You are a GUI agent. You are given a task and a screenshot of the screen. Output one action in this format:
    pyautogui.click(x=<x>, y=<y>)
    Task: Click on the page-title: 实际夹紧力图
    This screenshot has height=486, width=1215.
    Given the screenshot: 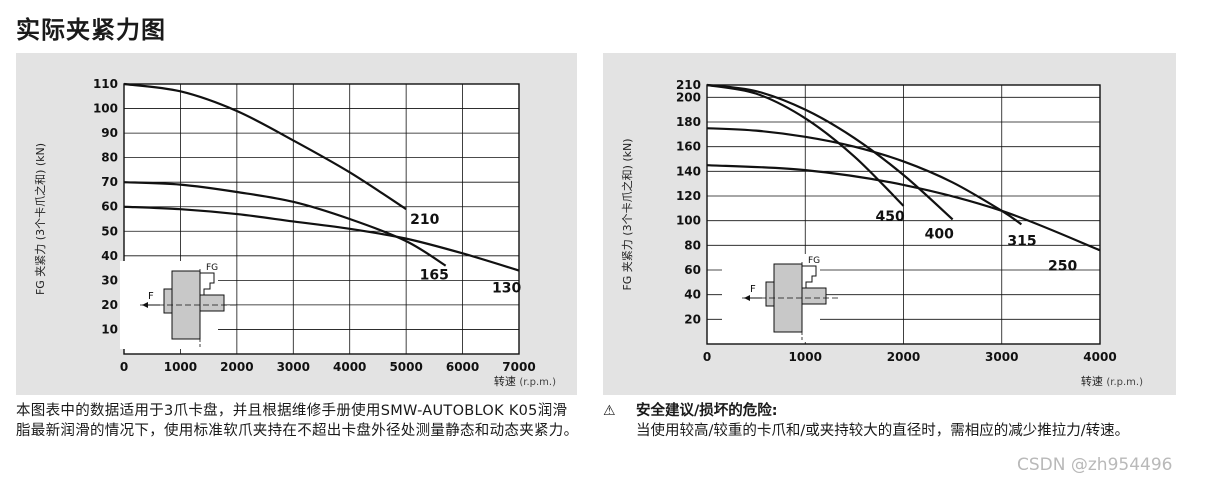 What is the action you would take?
    pyautogui.click(x=91, y=30)
    